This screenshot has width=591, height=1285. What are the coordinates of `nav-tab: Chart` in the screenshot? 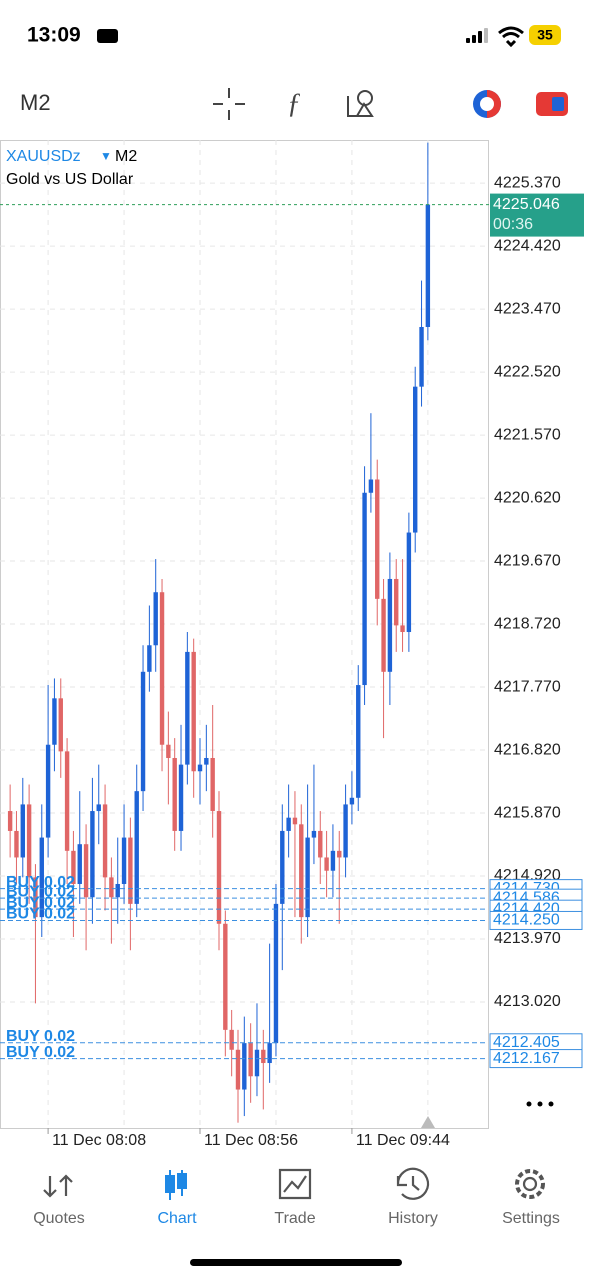 It's located at (177, 1218).